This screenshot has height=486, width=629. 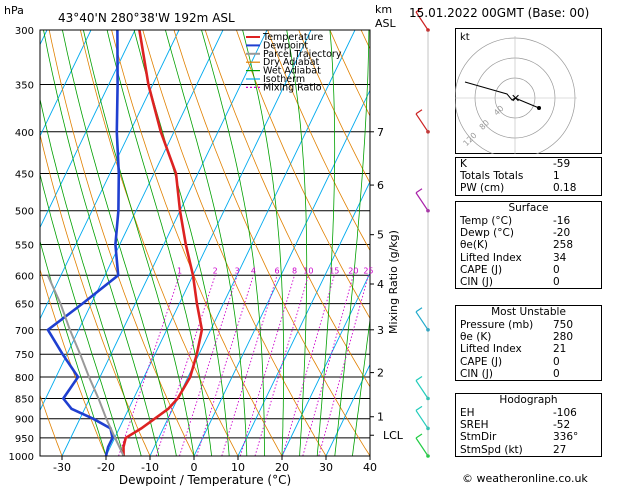 I want to click on surface-label: θe(K), so click(x=474, y=245).